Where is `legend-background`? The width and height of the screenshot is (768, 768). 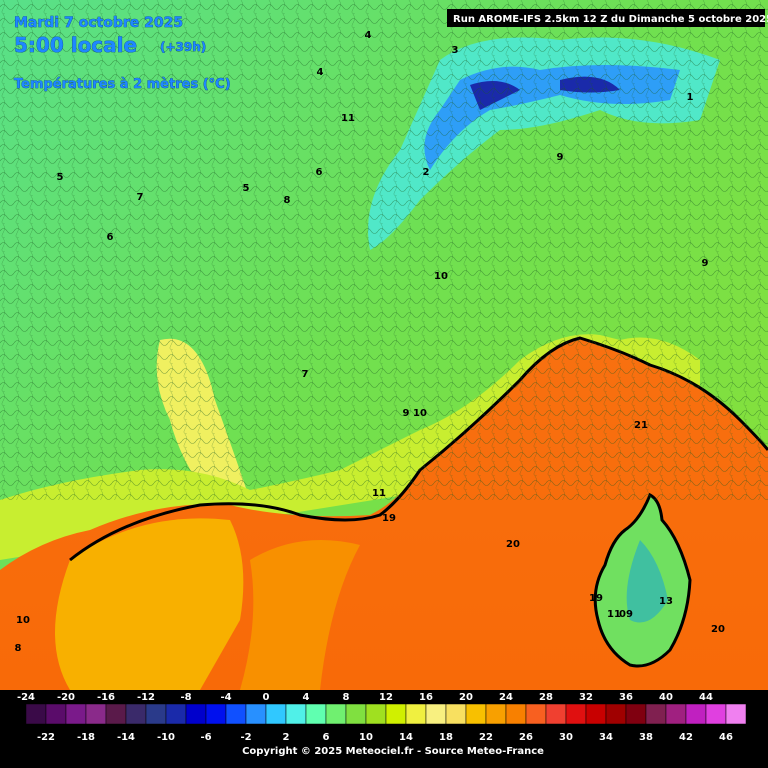 legend-background is located at coordinates (384, 729).